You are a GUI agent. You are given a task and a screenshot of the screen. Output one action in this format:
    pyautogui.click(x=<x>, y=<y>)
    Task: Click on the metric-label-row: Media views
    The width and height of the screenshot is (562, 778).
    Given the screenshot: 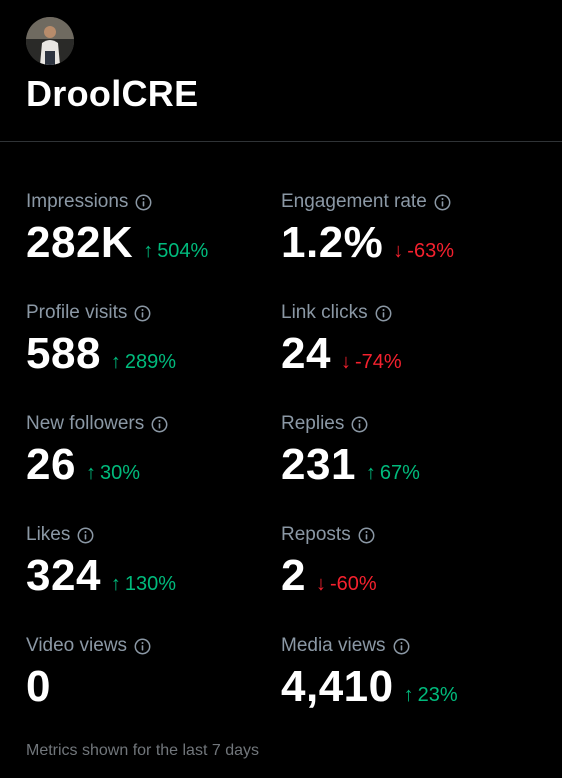 What is the action you would take?
    pyautogui.click(x=406, y=646)
    